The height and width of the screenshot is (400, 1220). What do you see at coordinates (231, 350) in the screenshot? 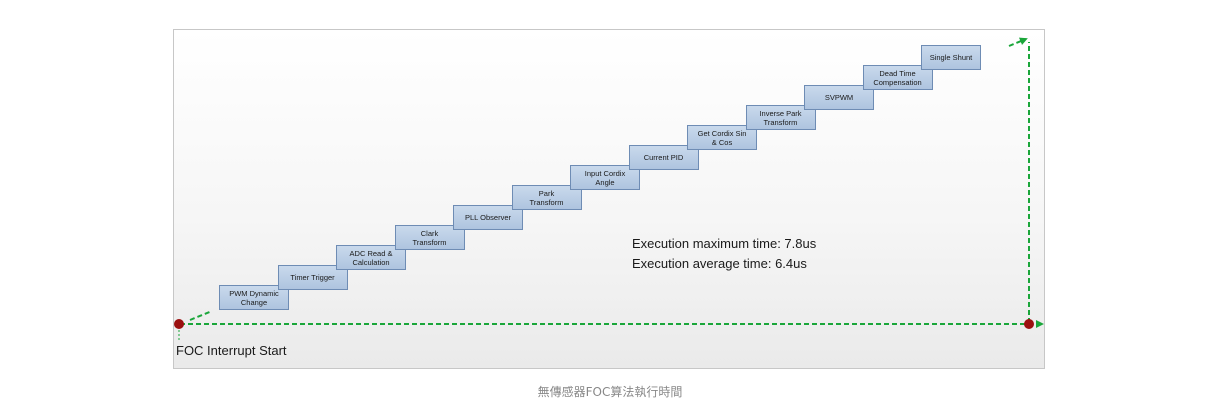
I see `foc-interrupt-start-label: FOC Interrupt Start` at bounding box center [231, 350].